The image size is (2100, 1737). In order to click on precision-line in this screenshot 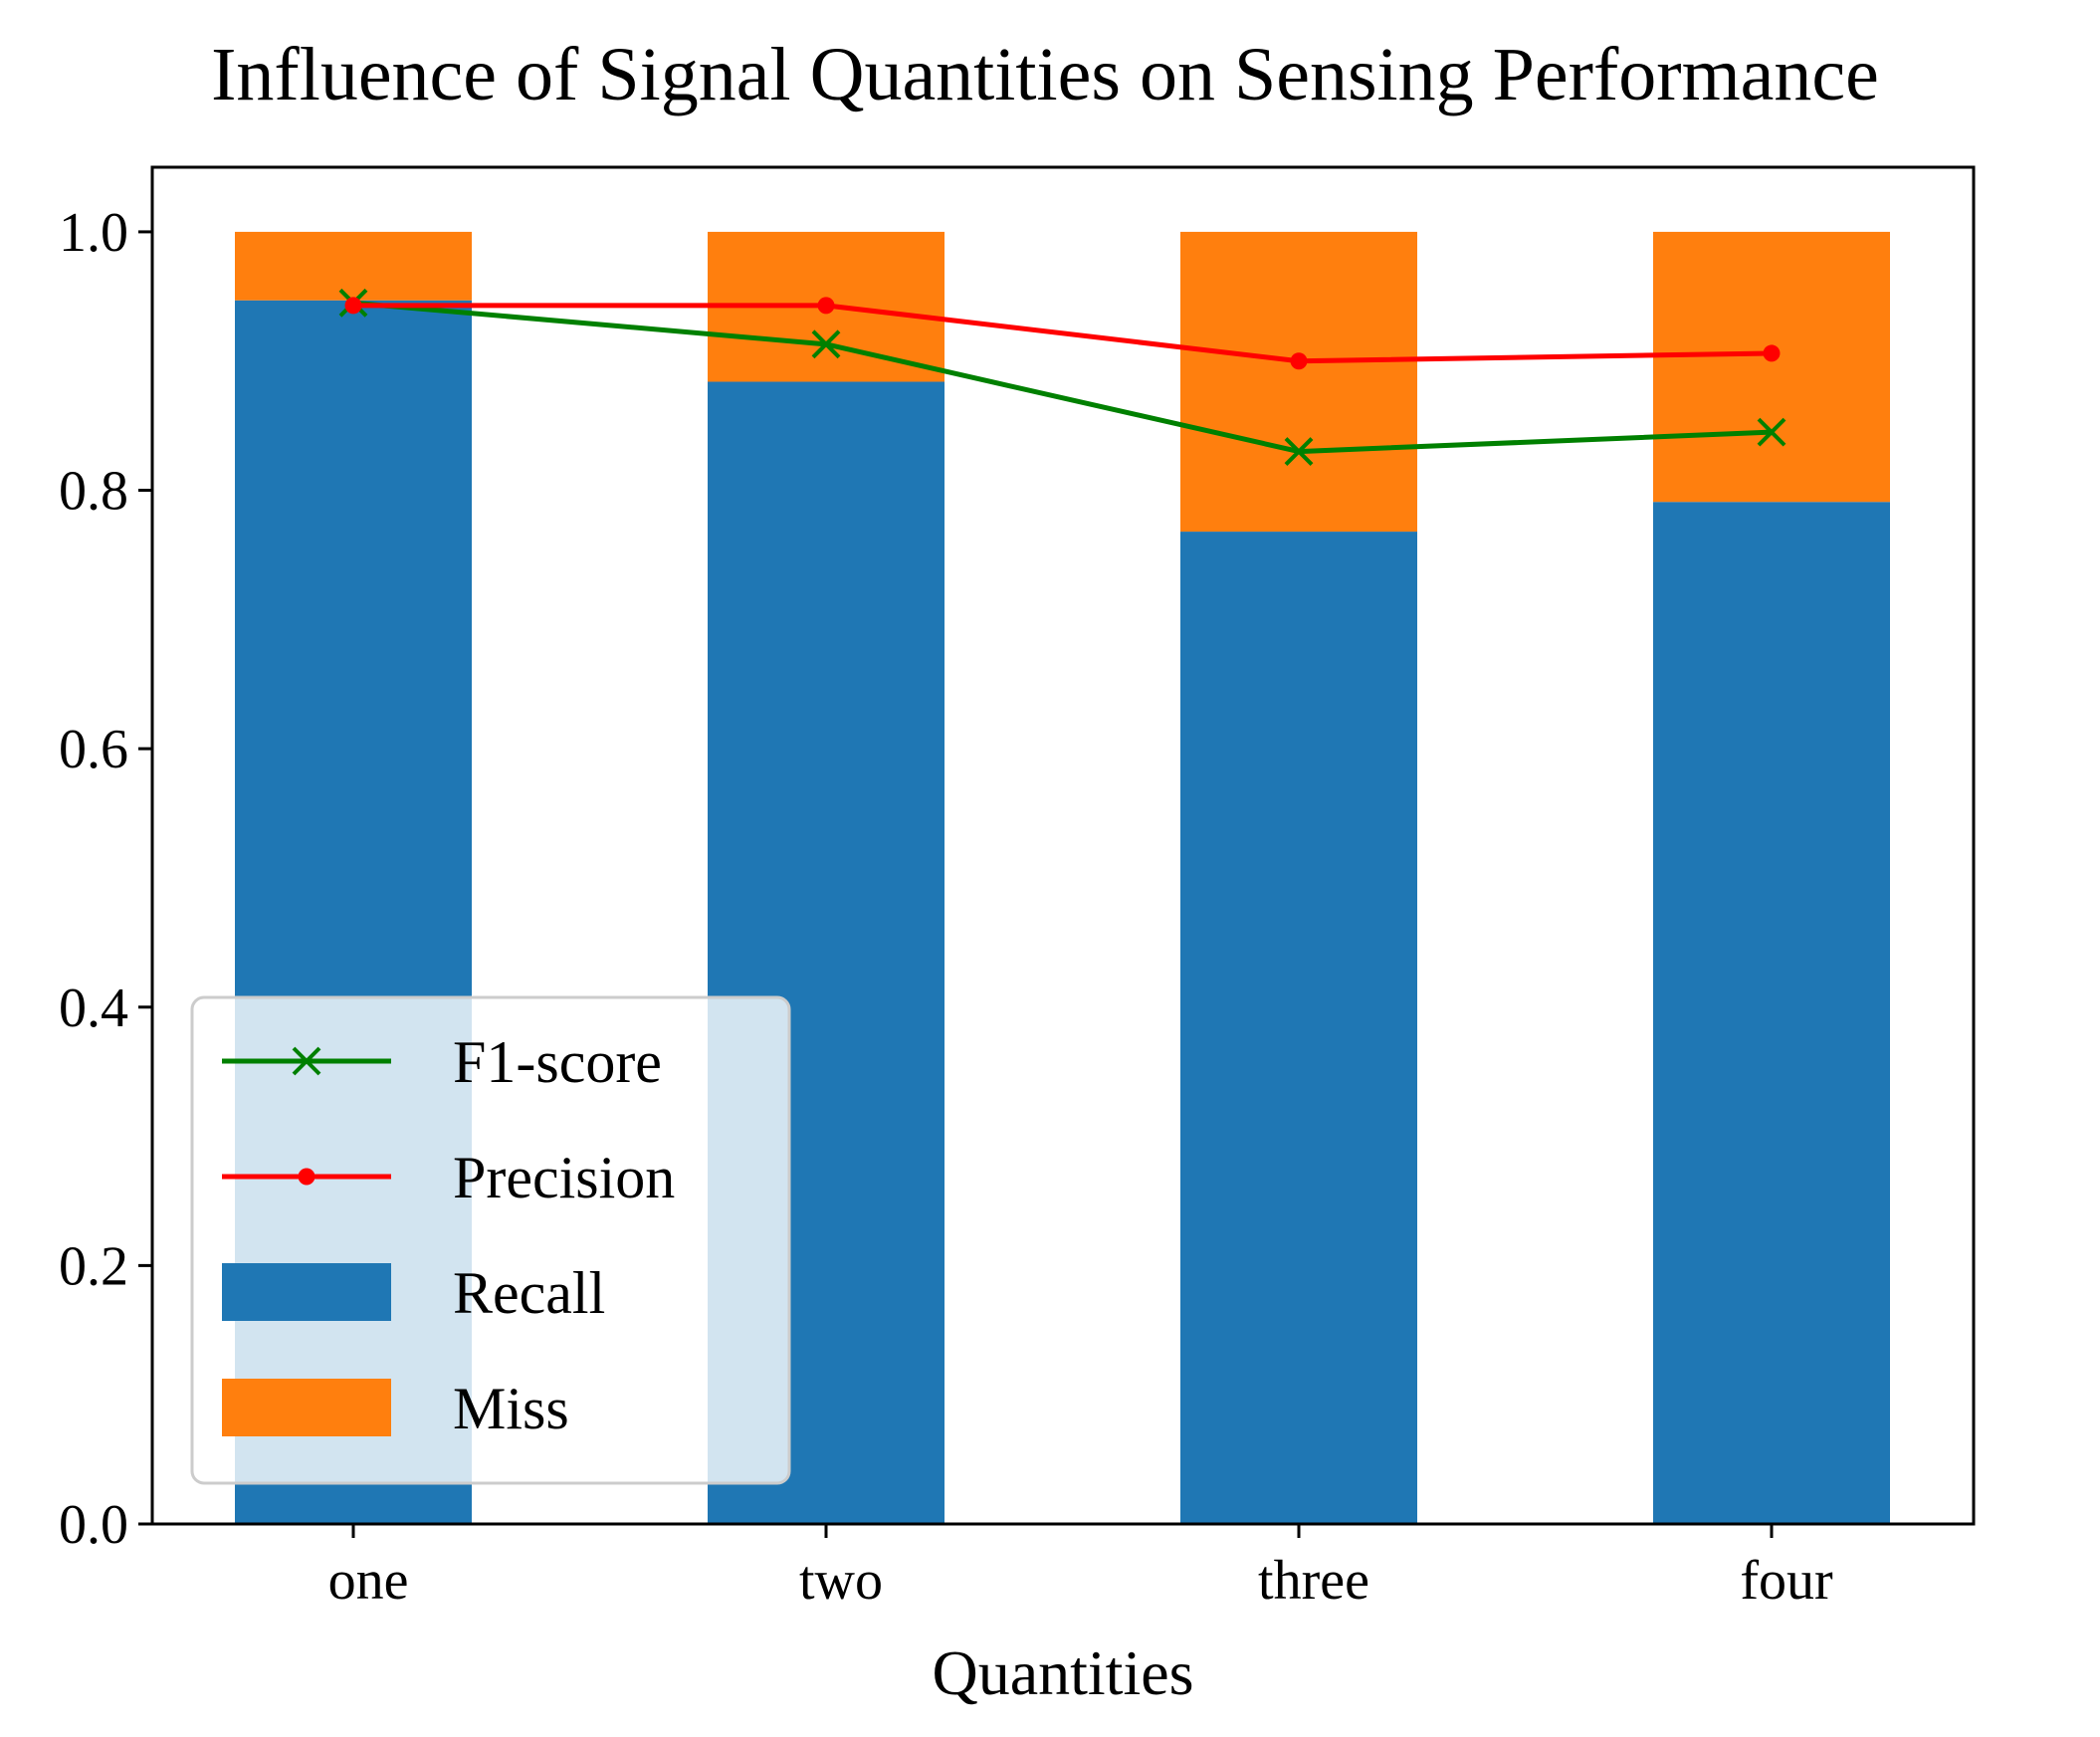, I will do `click(1063, 333)`.